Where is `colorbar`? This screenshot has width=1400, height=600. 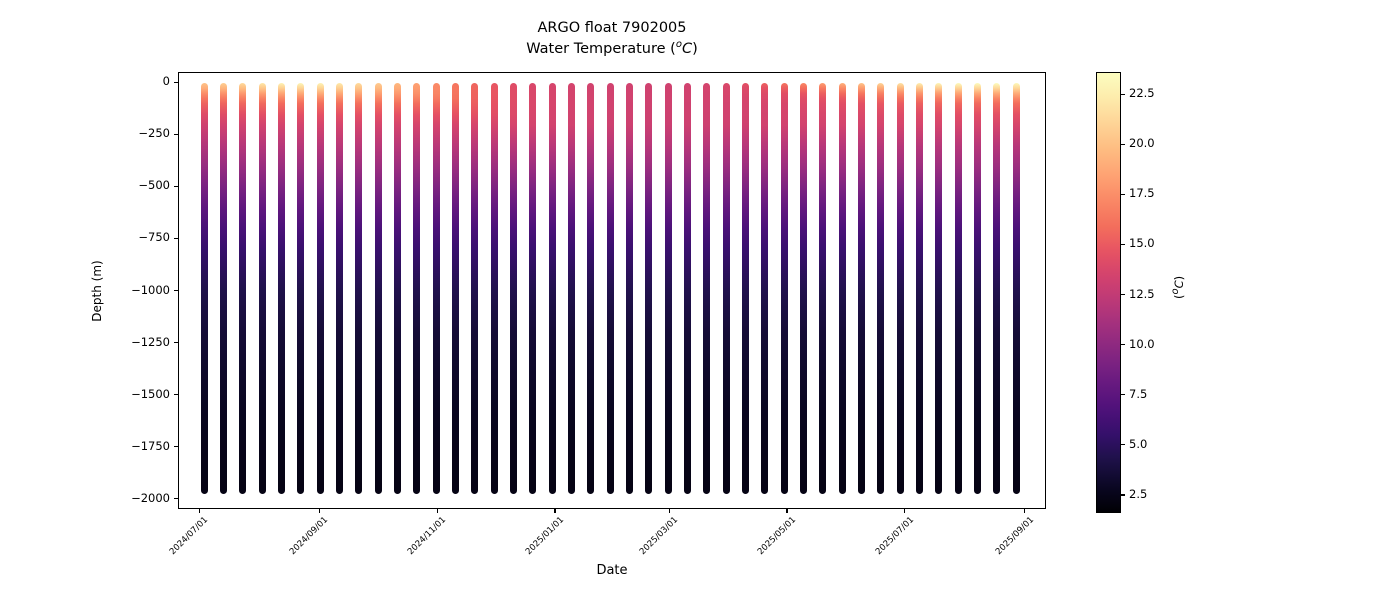
colorbar is located at coordinates (1108, 292).